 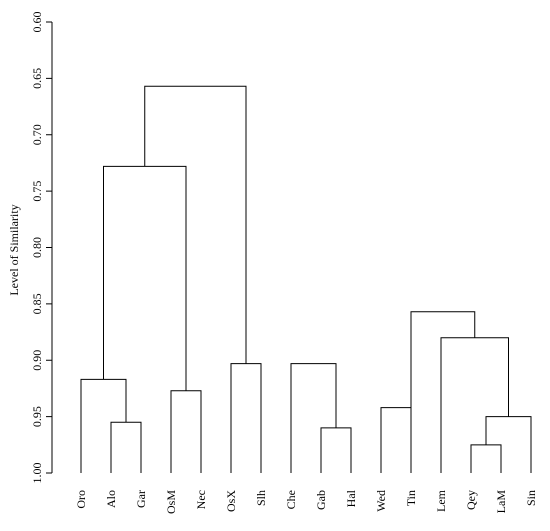 I want to click on y-tick-label: 0.65, so click(x=37, y=78).